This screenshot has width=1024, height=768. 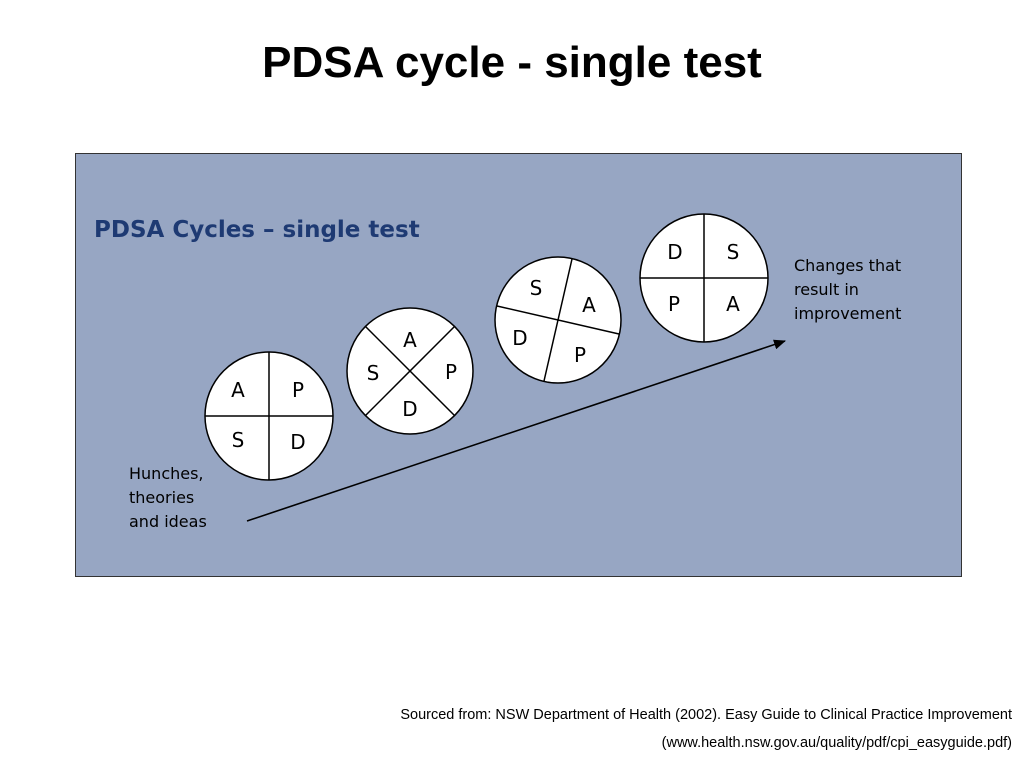 I want to click on pdsa-cycle-2: A P D S, so click(x=410, y=371).